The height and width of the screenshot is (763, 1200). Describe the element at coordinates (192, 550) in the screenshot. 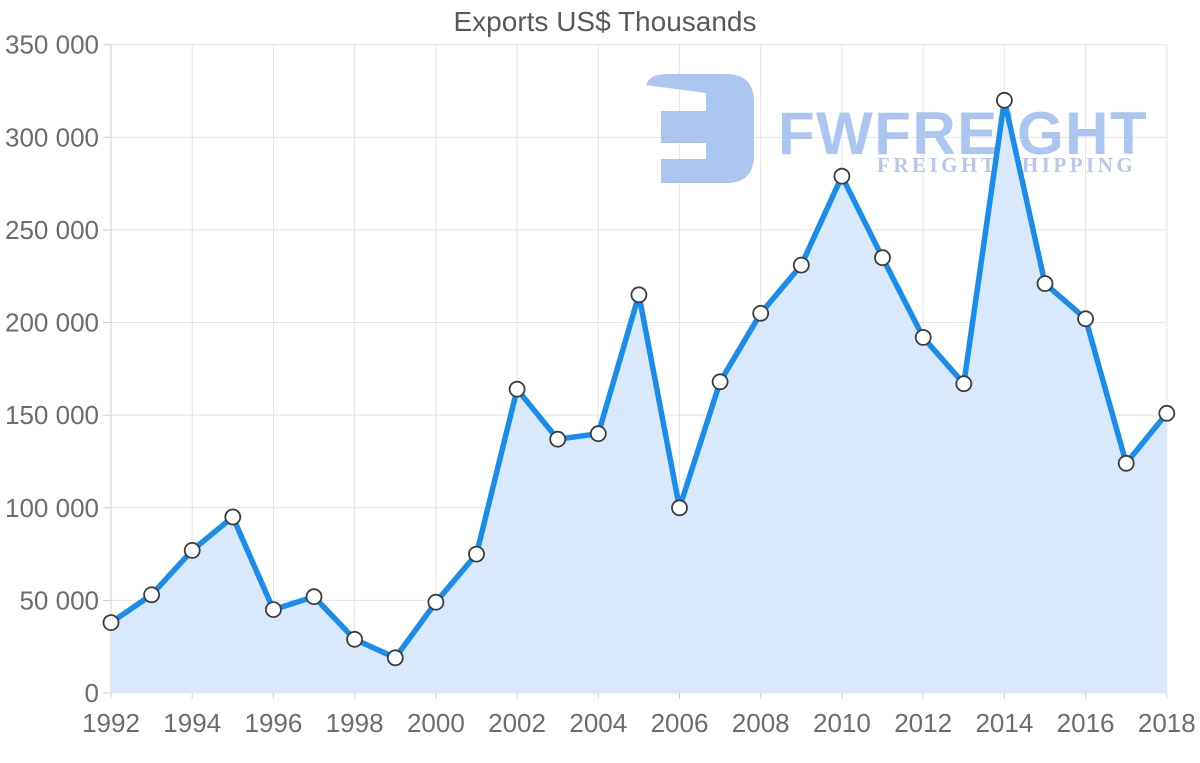

I see `data-point-marker-1994` at that location.